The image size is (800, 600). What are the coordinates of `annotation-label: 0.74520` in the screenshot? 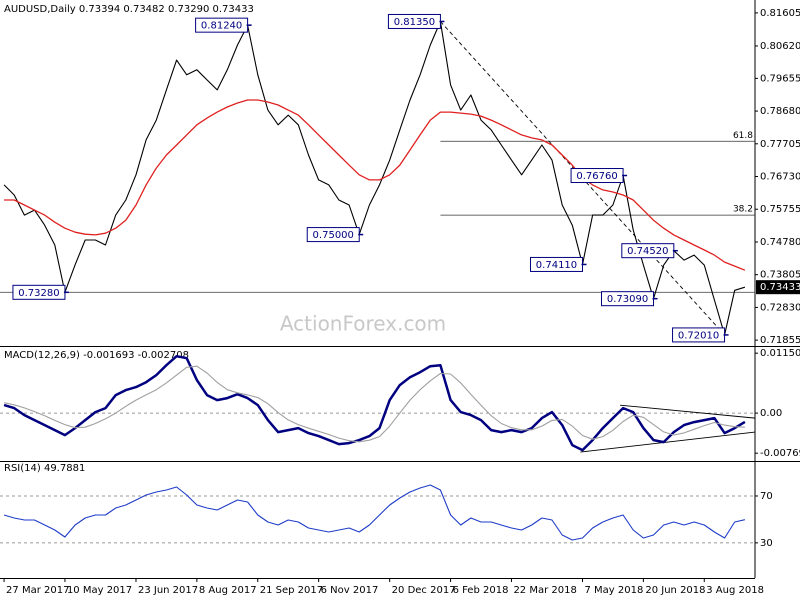 It's located at (647, 251).